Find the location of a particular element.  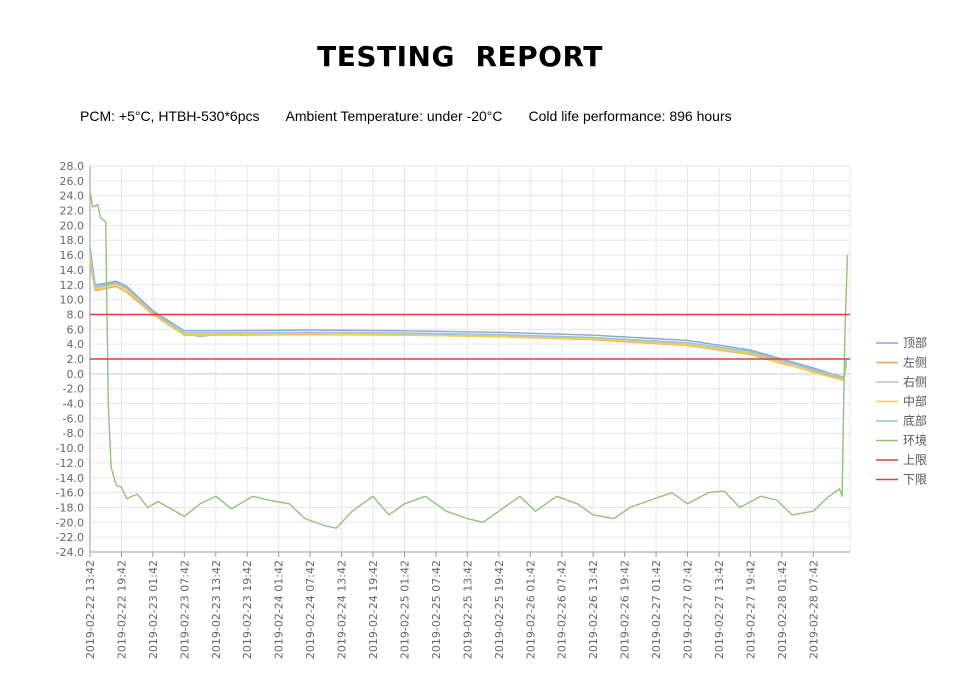

y-tick-label: 2.0 is located at coordinates (76, 359).